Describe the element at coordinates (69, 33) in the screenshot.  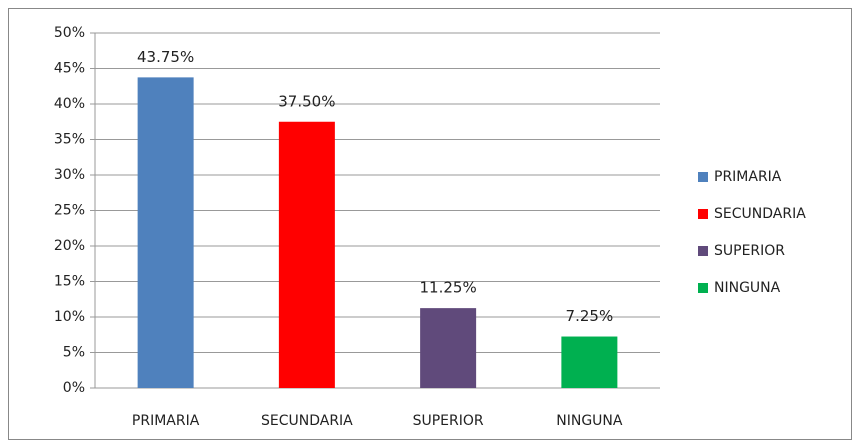
I see `y-tick-label: 50%` at that location.